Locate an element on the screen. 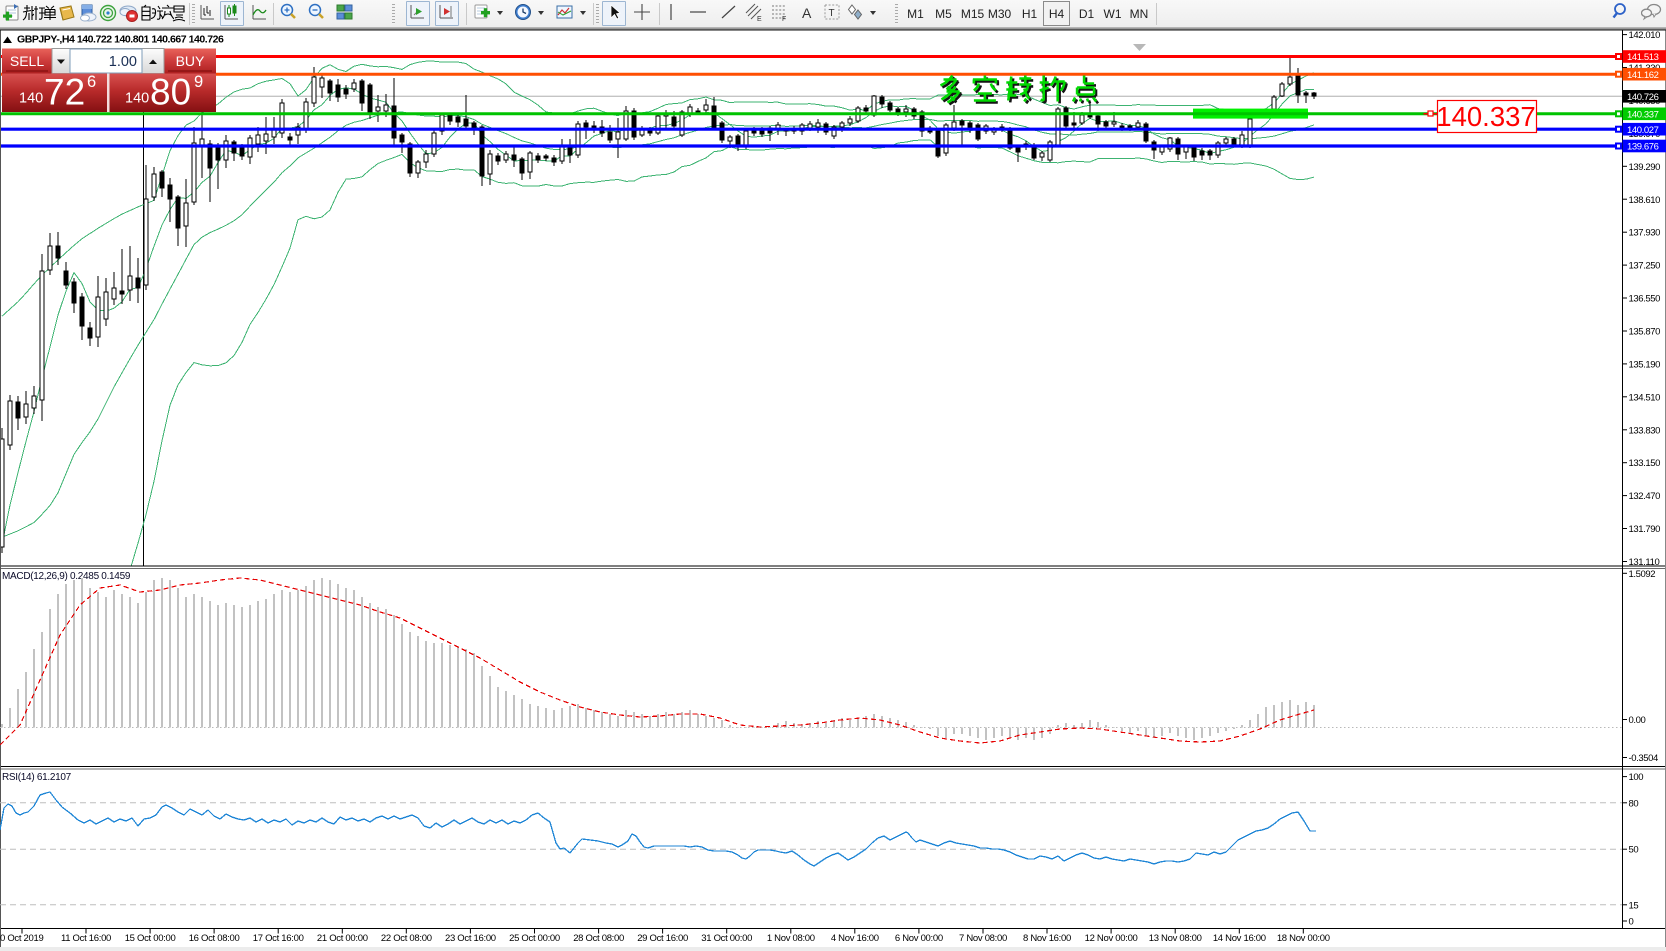 The width and height of the screenshot is (1666, 951). svg-text: 23 Oct 16:00 is located at coordinates (470, 938).